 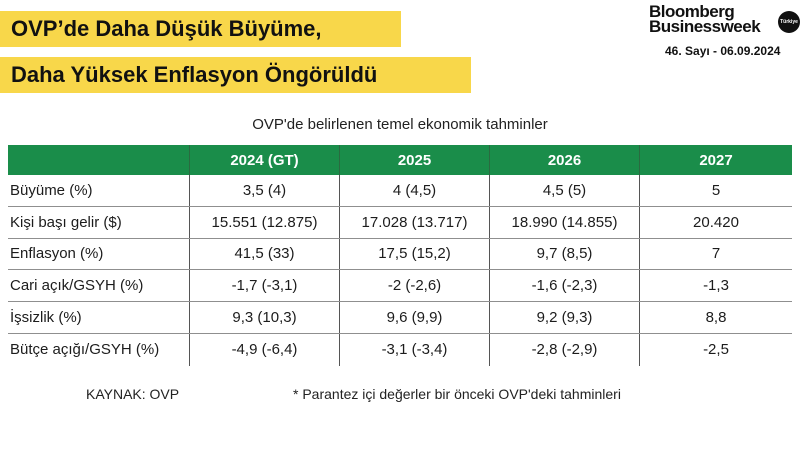 What do you see at coordinates (565, 317) in the screenshot?
I see `table-cell: 9,2 (9,3)` at bounding box center [565, 317].